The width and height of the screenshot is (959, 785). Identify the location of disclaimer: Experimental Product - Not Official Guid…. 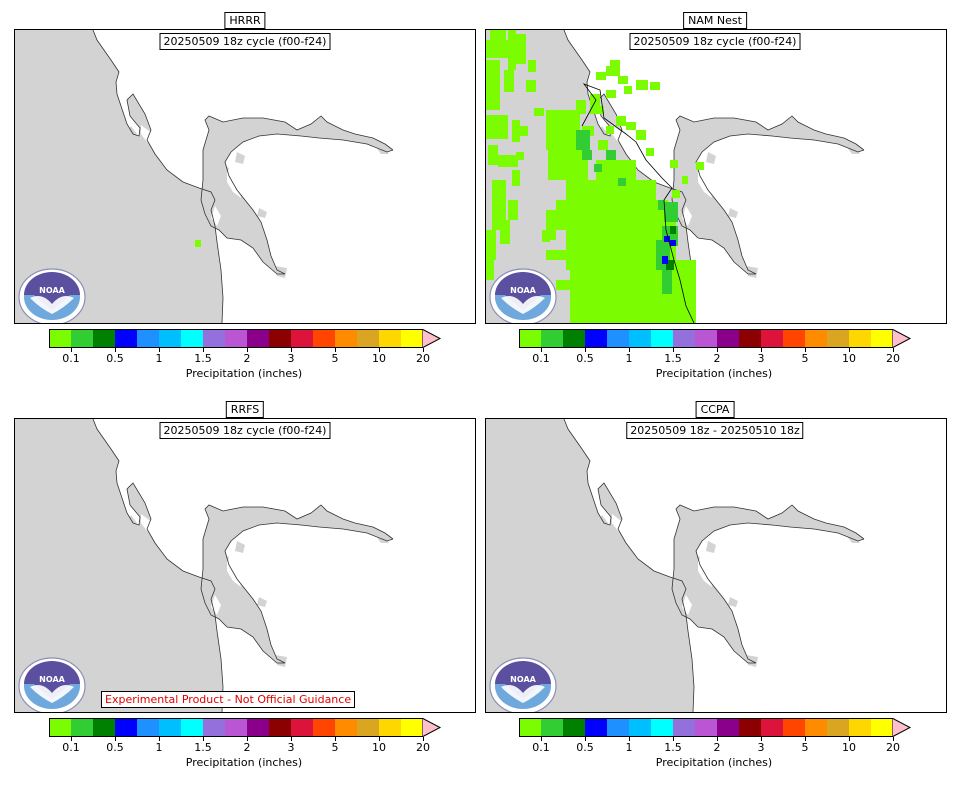
(228, 699).